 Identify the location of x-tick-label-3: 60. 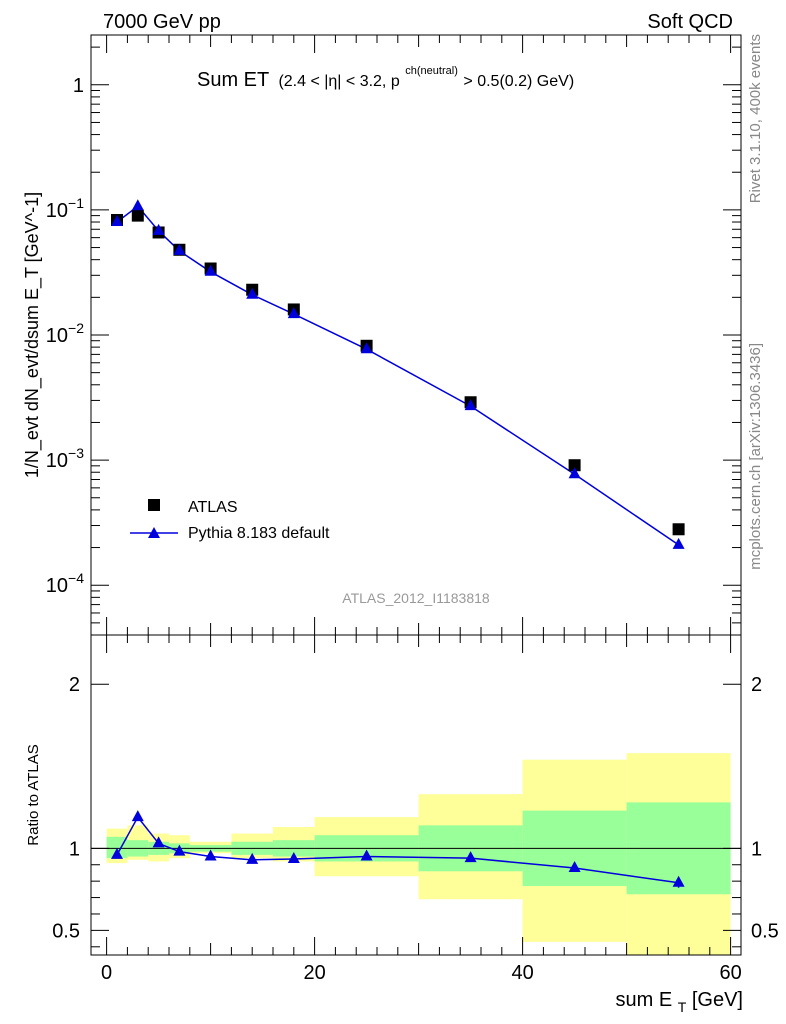
(730, 973).